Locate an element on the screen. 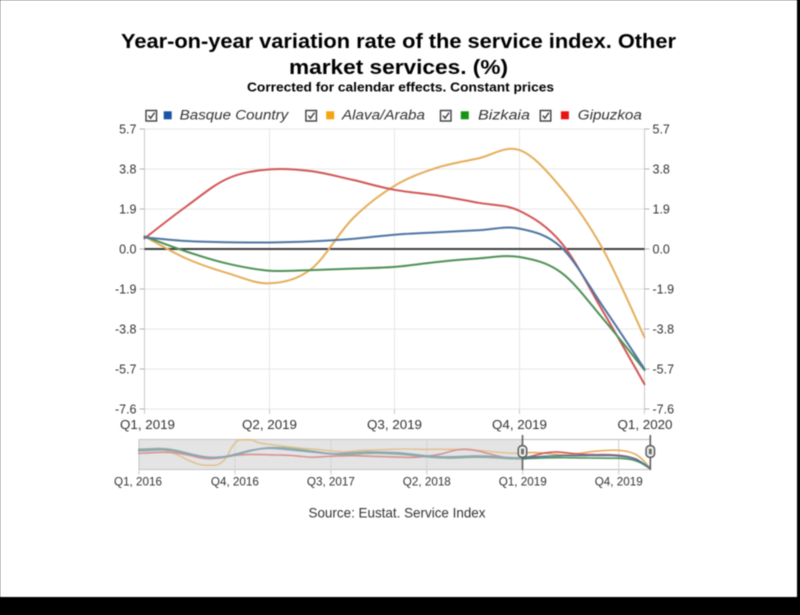 This screenshot has height=615, width=800. svg-text: Bizkaia is located at coordinates (504, 115).